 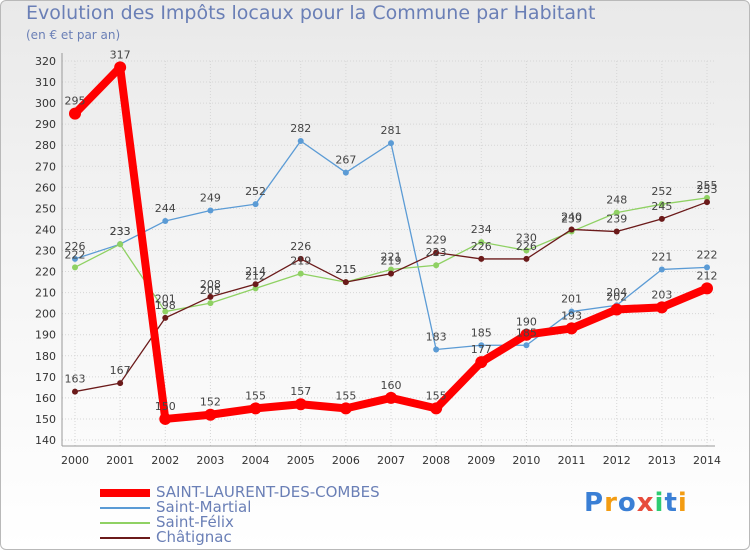 I want to click on data-label: 222, so click(x=707, y=254).